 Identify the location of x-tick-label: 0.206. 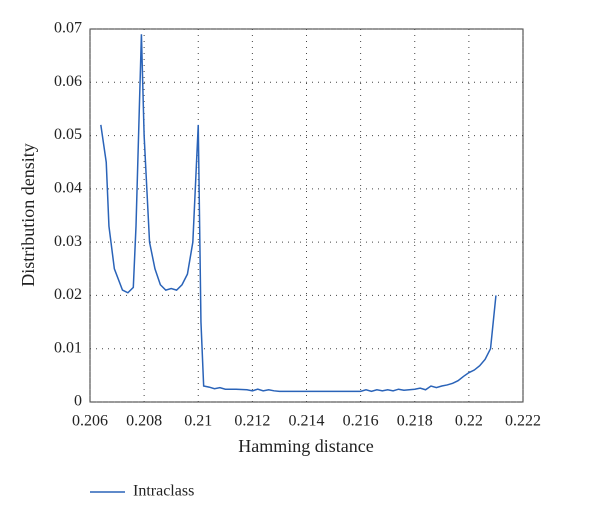
(90, 421).